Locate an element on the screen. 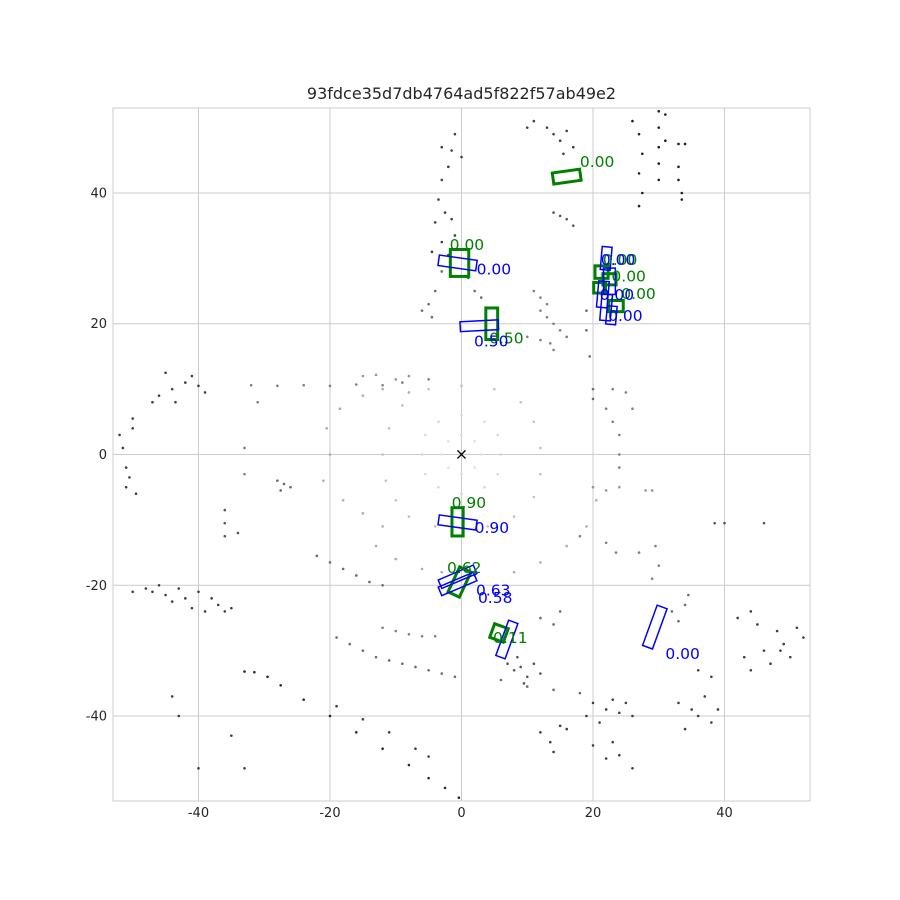  chart-title: 93fdce35d7db4764ad5f822f57ab49e2 is located at coordinates (461, 93).